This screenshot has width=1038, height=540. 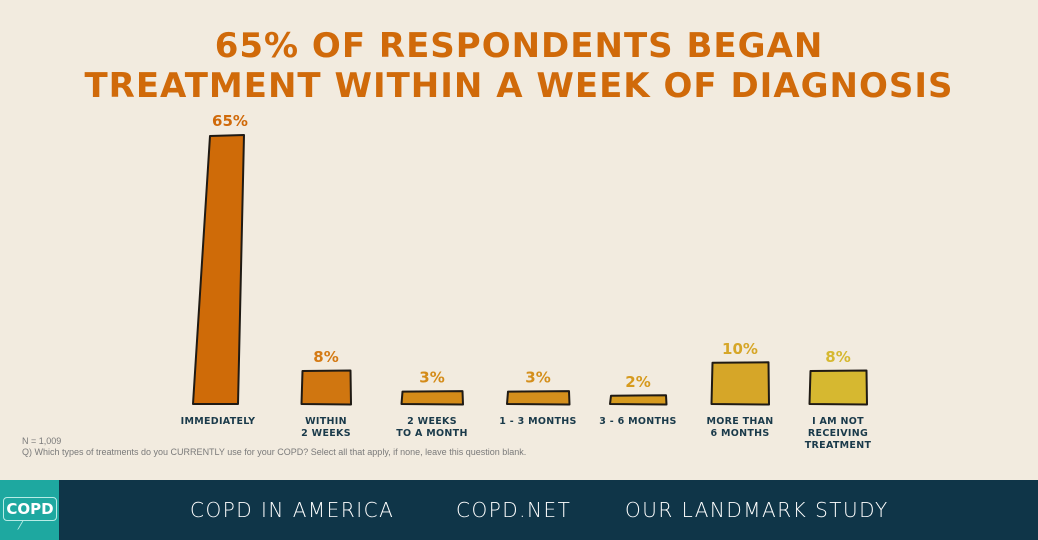 What do you see at coordinates (739, 433) in the screenshot?
I see `category-label: 6 MONTHS` at bounding box center [739, 433].